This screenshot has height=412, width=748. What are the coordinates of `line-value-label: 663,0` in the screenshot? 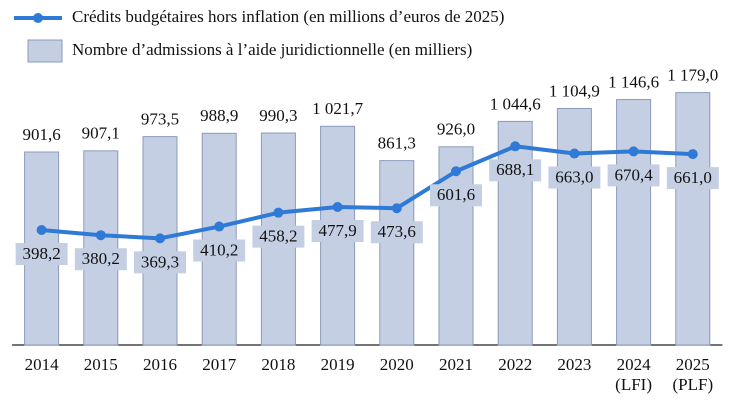 It's located at (574, 176).